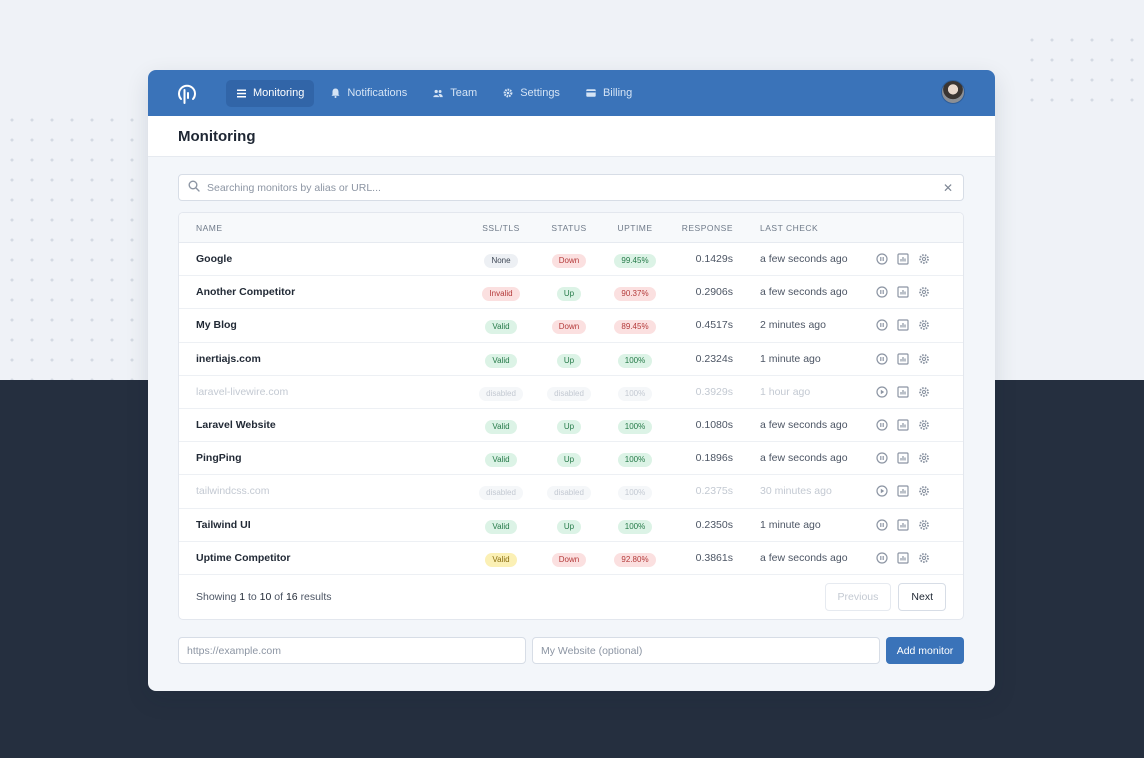  Describe the element at coordinates (241, 93) in the screenshot. I see `list-icon` at that location.